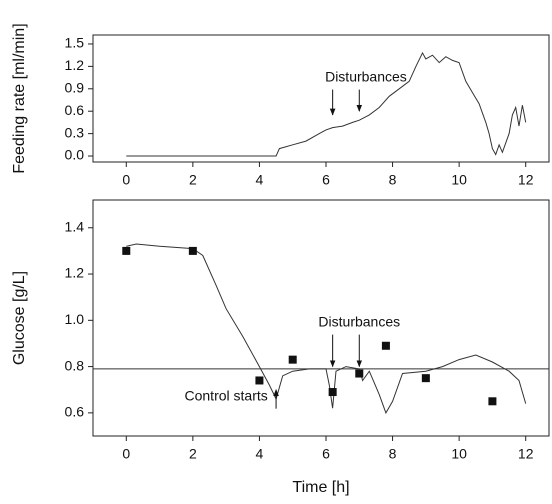 The image size is (552, 504). What do you see at coordinates (75, 319) in the screenshot?
I see `y-tick-label: 1.0` at bounding box center [75, 319].